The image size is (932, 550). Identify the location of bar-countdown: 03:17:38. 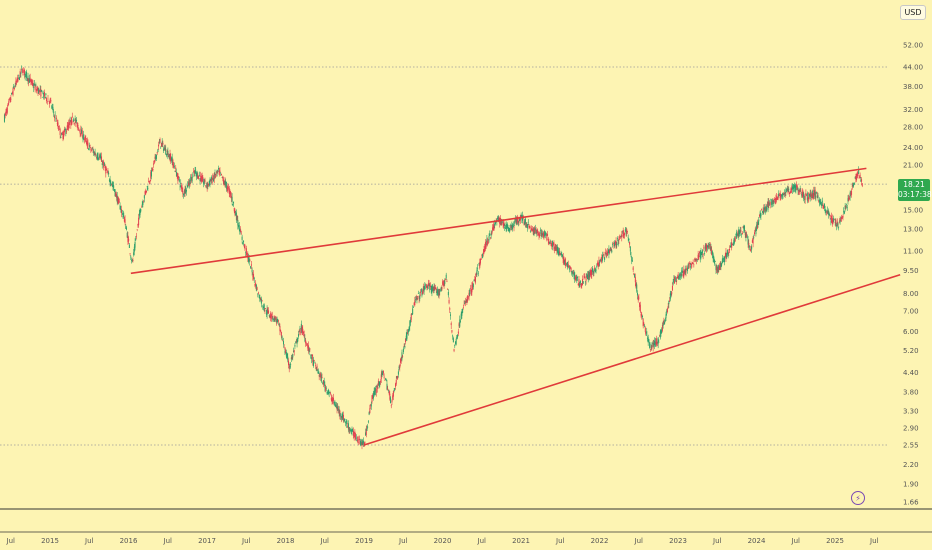
(915, 195).